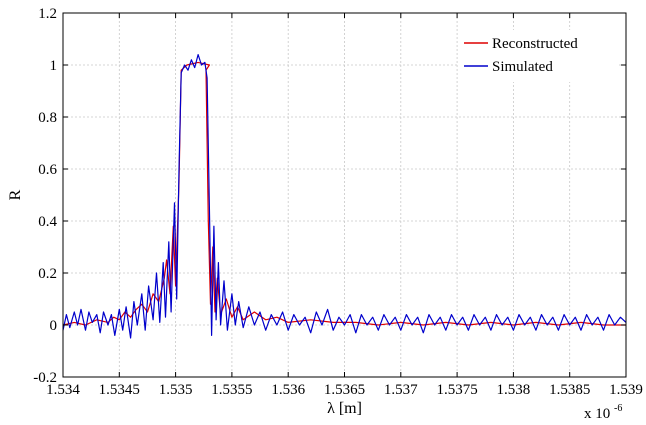 Image resolution: width=646 pixels, height=425 pixels. I want to click on x-exponent-power: -6, so click(618, 408).